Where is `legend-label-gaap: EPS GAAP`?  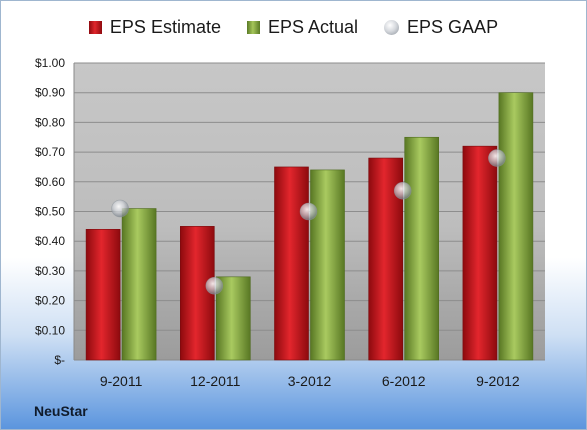
legend-label-gaap: EPS GAAP is located at coordinates (453, 27).